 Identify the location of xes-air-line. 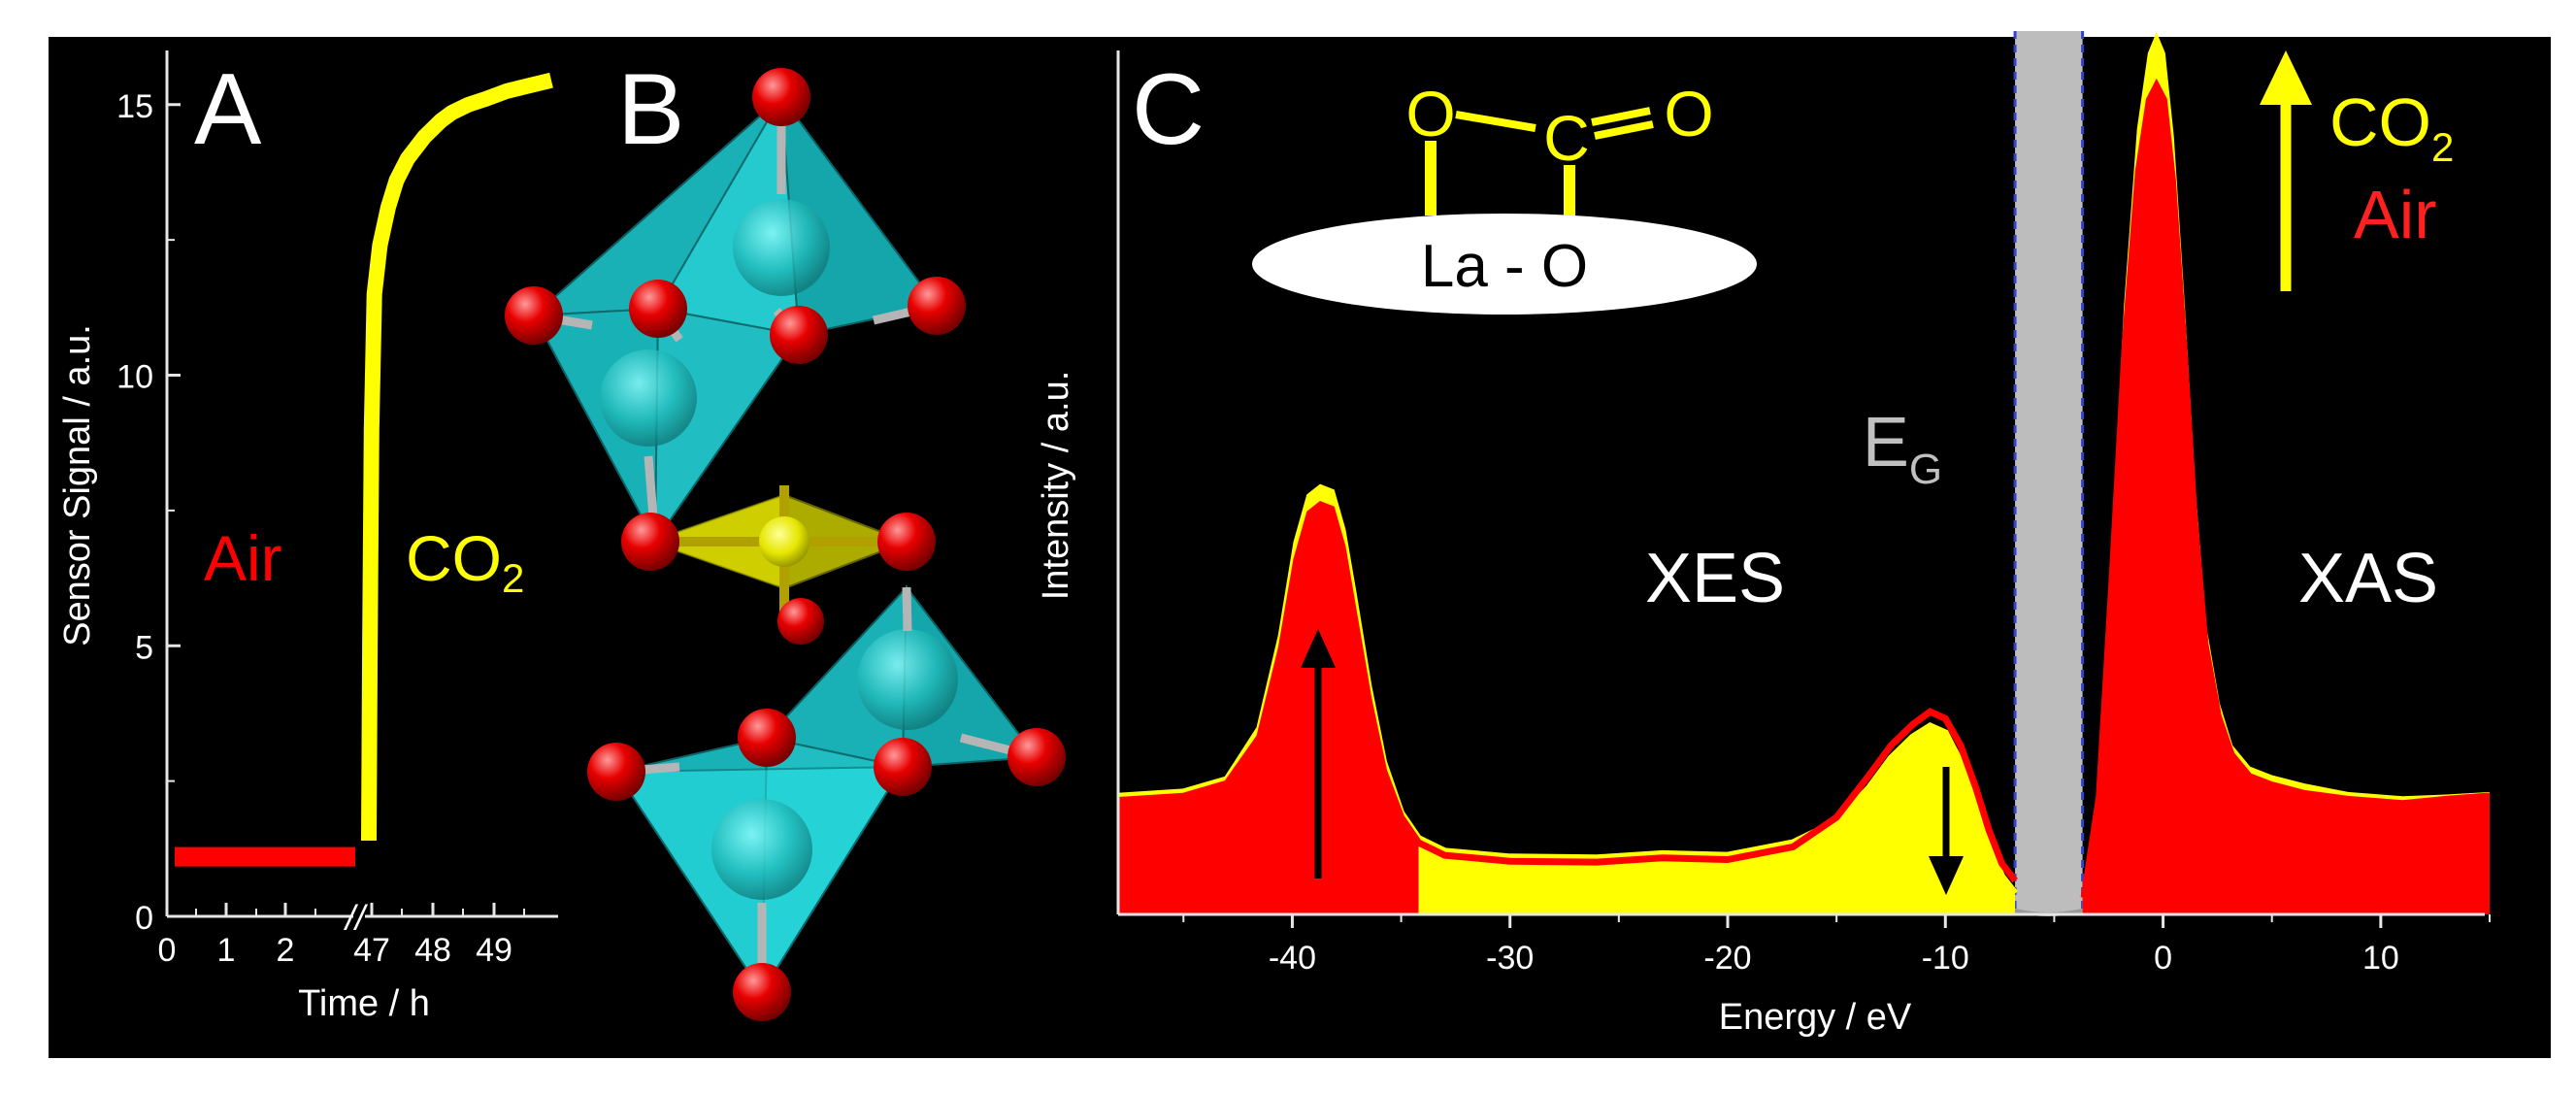
(1567, 692).